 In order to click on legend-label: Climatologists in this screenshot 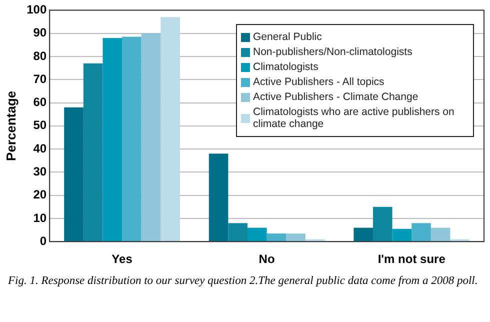, I will do `click(285, 67)`.